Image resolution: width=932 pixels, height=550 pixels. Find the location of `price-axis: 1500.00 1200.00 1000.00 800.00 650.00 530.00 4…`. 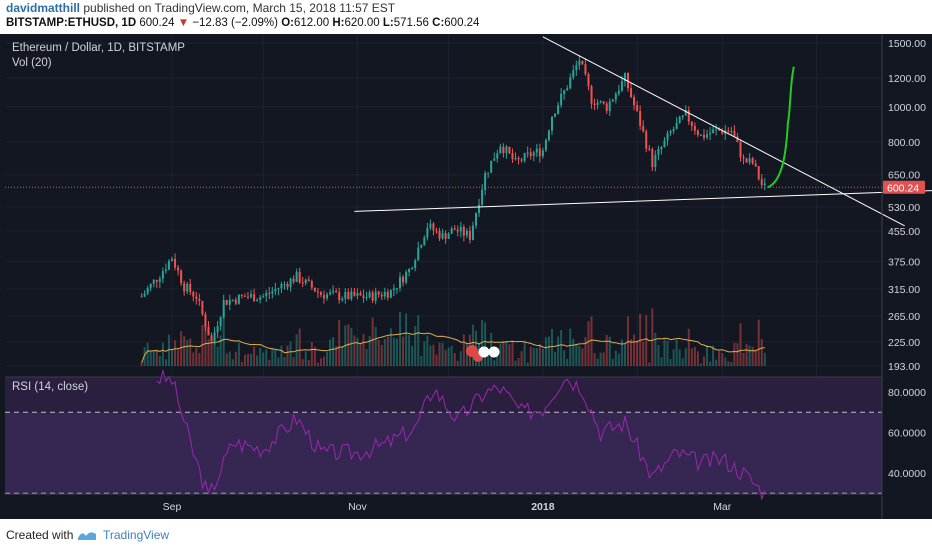

price-axis: 1500.00 1200.00 1000.00 800.00 650.00 530.00 4… is located at coordinates (907, 205).